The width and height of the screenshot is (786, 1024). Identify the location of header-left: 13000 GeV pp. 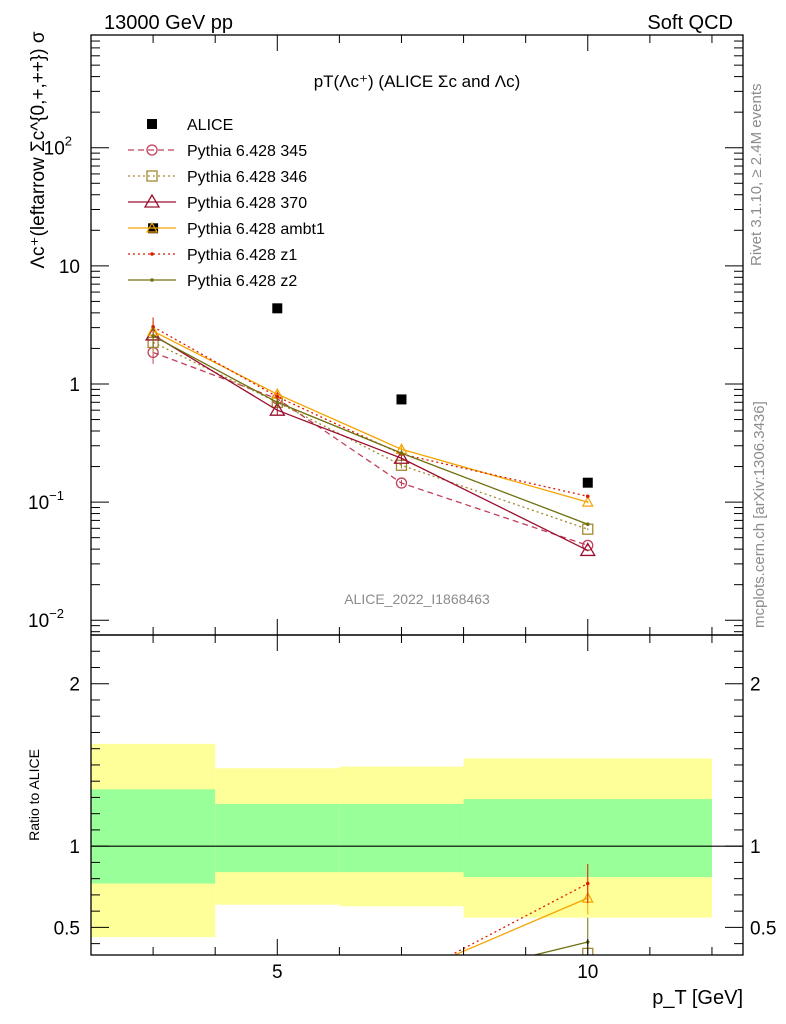
(168, 23).